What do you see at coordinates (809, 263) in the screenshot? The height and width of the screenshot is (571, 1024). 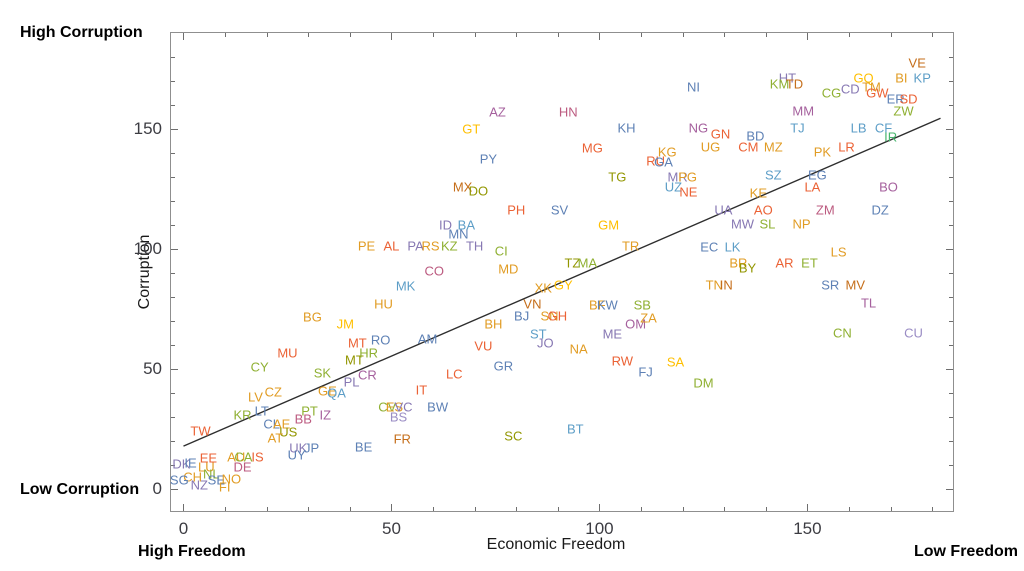 I see `country-label-et: ET` at bounding box center [809, 263].